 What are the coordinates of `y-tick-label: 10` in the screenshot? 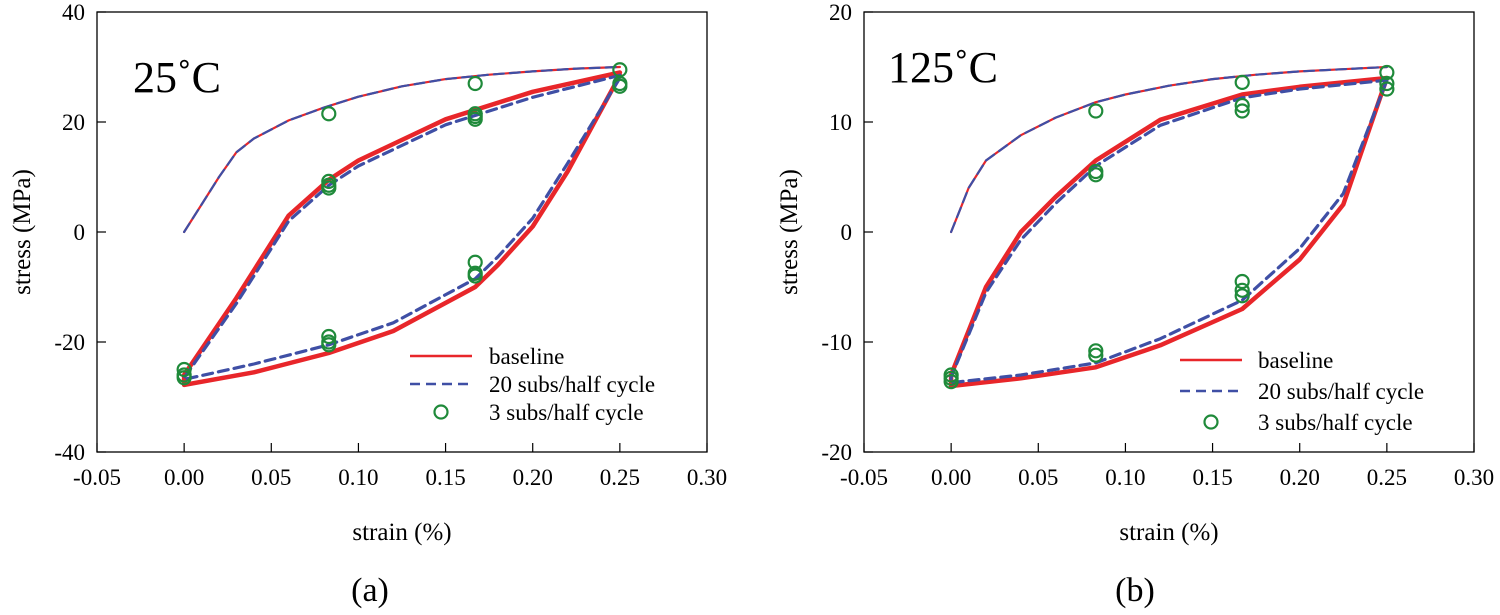 It's located at (840, 122).